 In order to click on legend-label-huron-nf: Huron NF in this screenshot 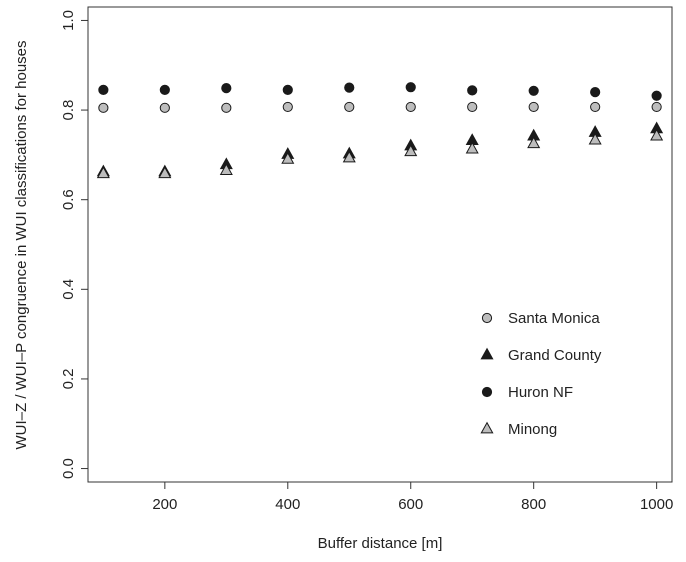, I will do `click(540, 392)`.